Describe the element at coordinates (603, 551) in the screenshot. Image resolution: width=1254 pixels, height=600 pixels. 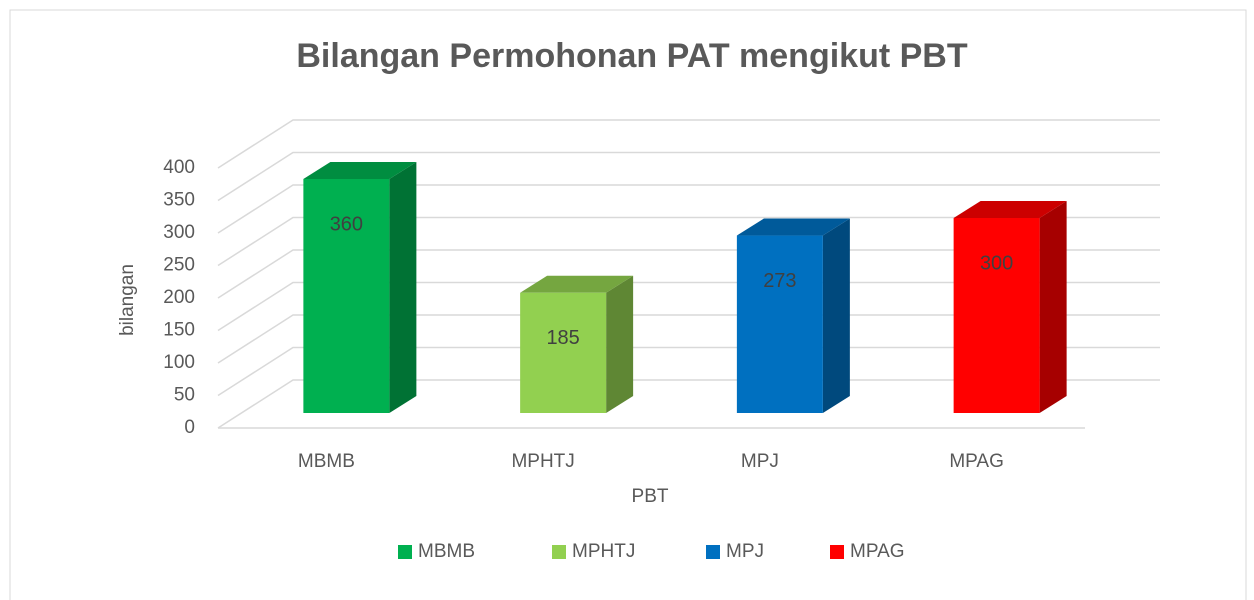
I see `legend-label: MPHTJ` at that location.